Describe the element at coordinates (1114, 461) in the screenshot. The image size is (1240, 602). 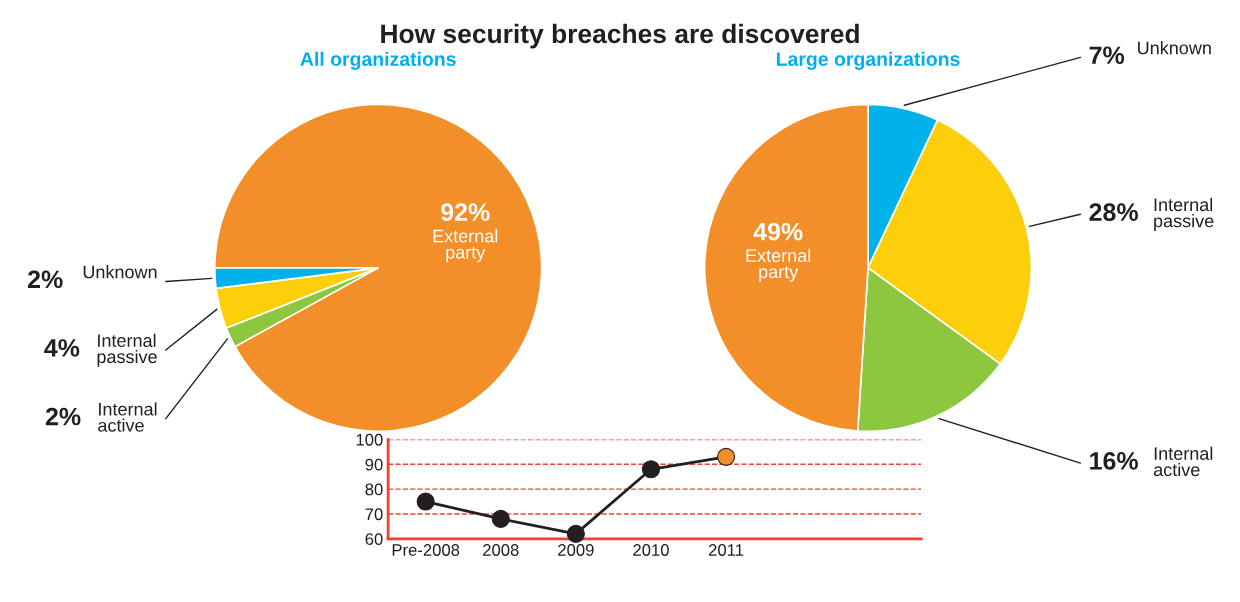
I see `data-label: 16%` at that location.